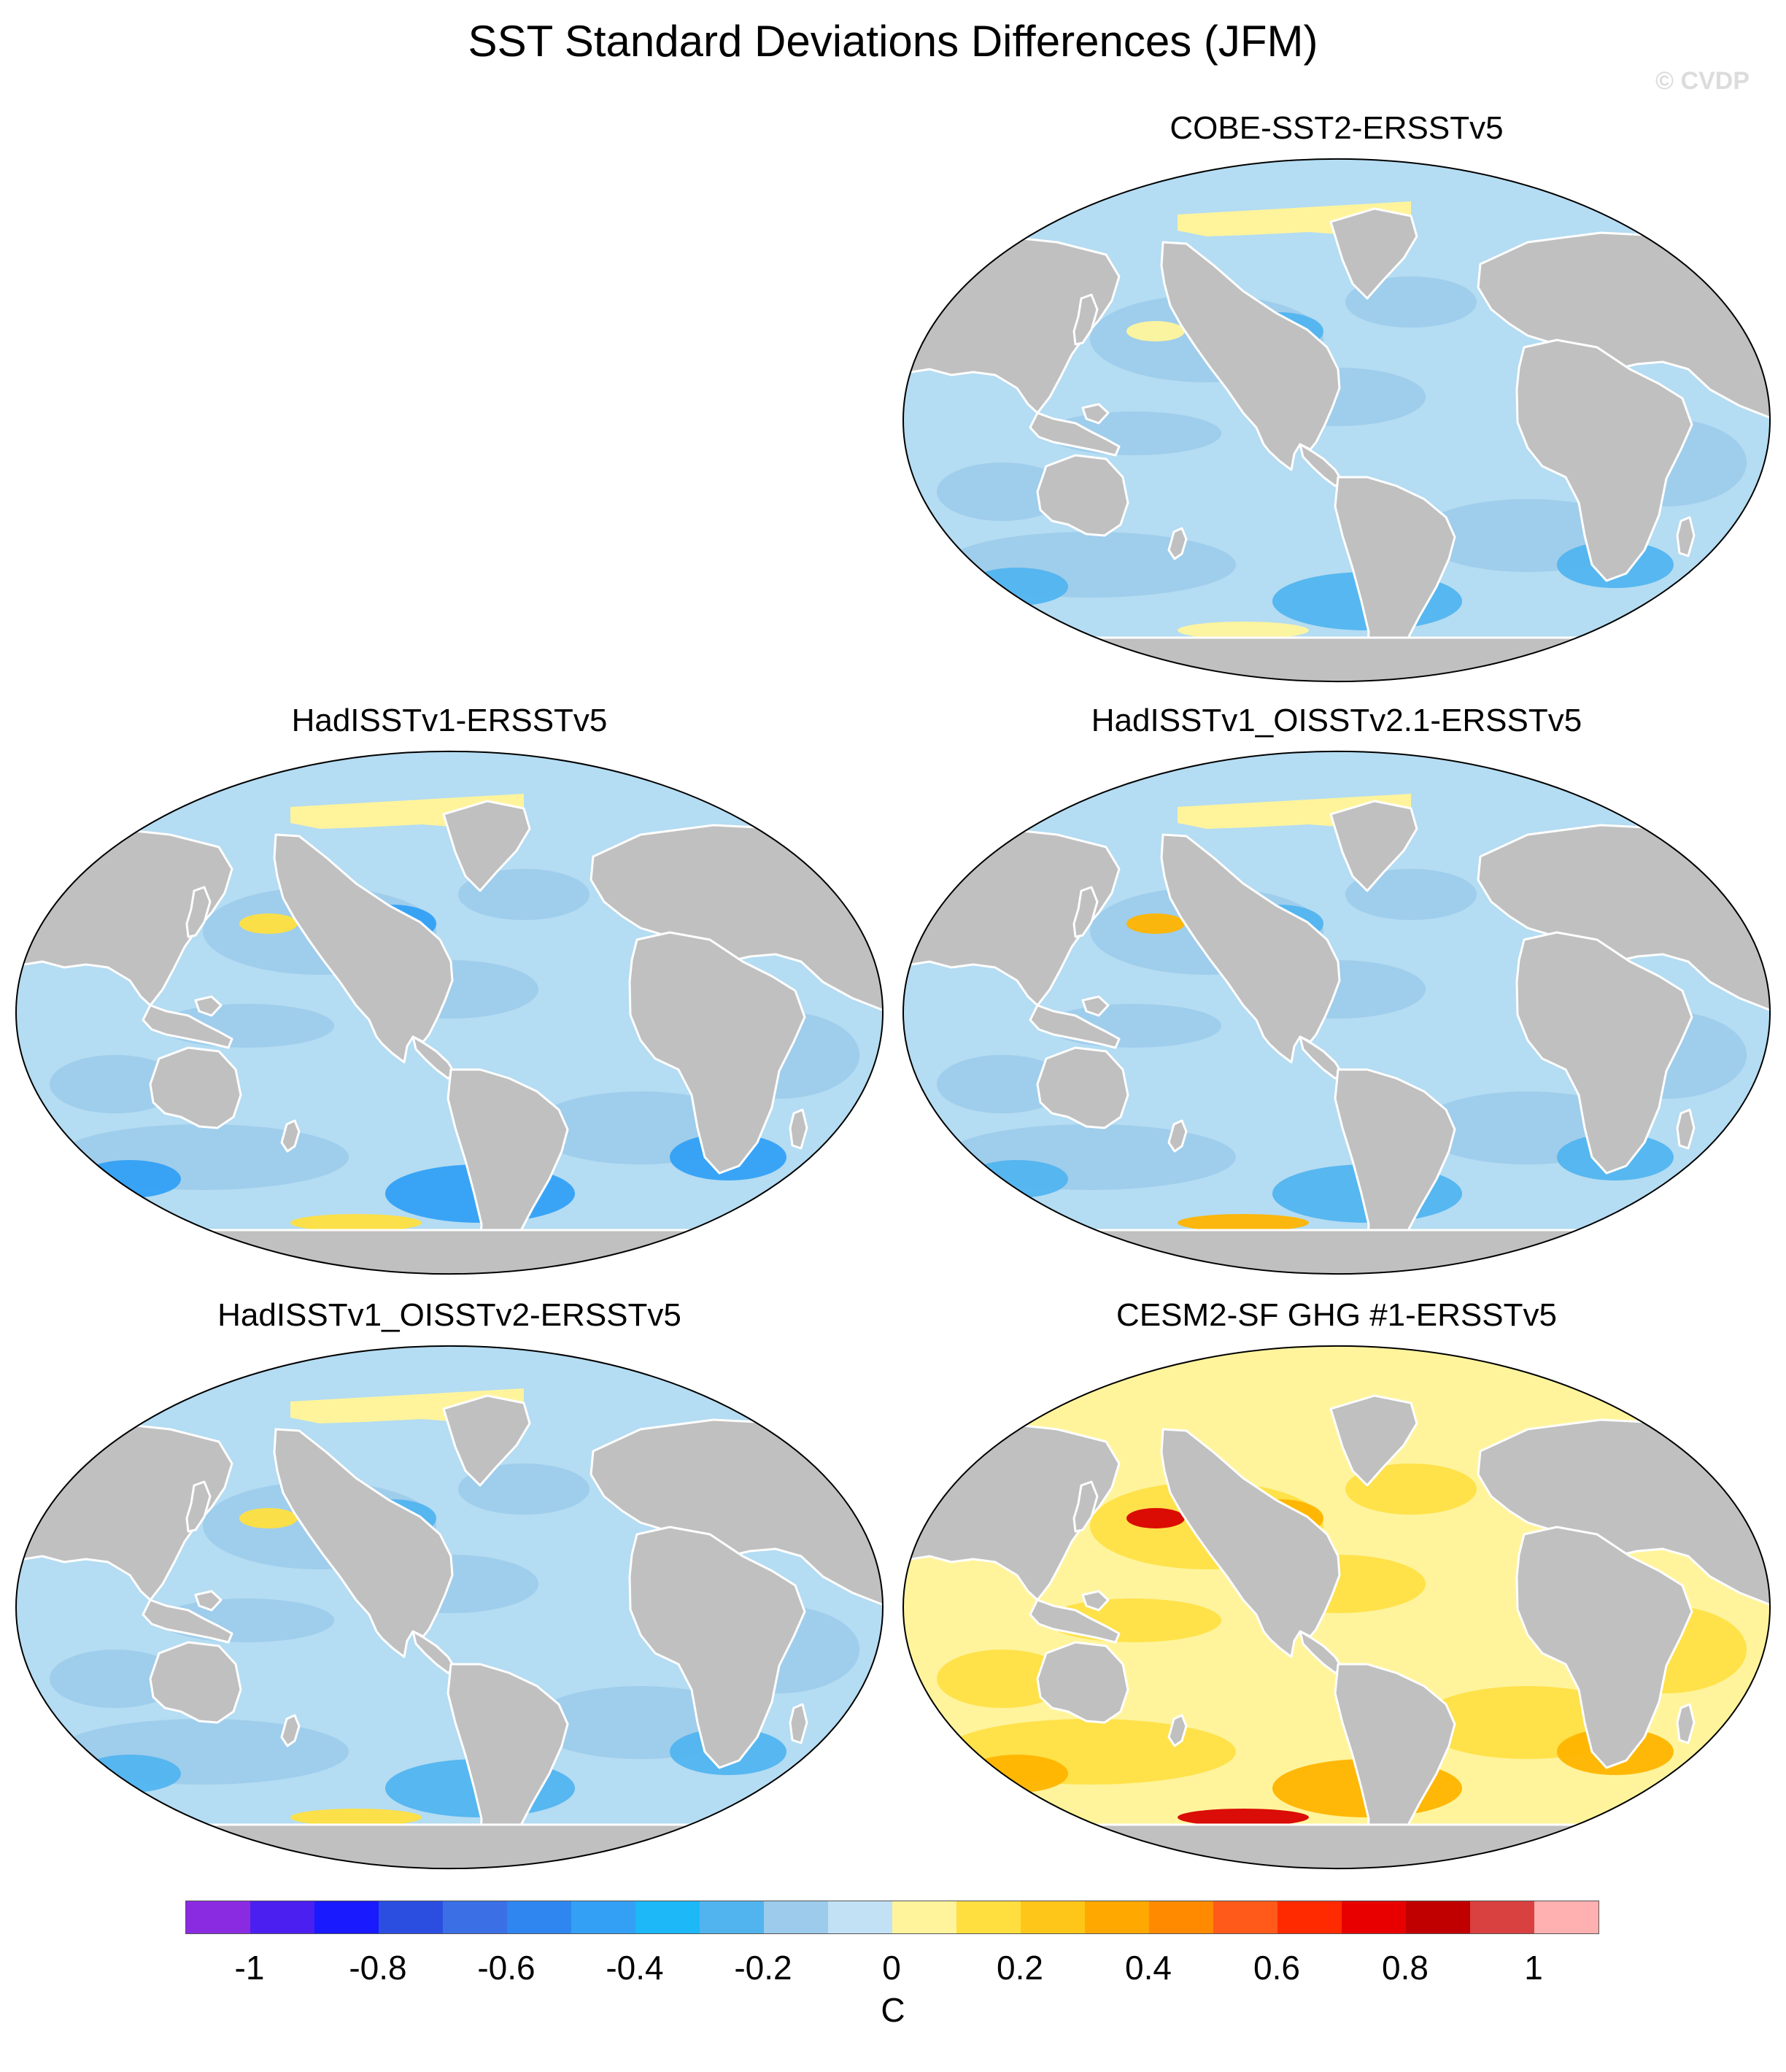 Image resolution: width=1786 pixels, height=2072 pixels. I want to click on map-panel: CESM2-SF GHG #1-ERSSTv5, so click(1336, 1583).